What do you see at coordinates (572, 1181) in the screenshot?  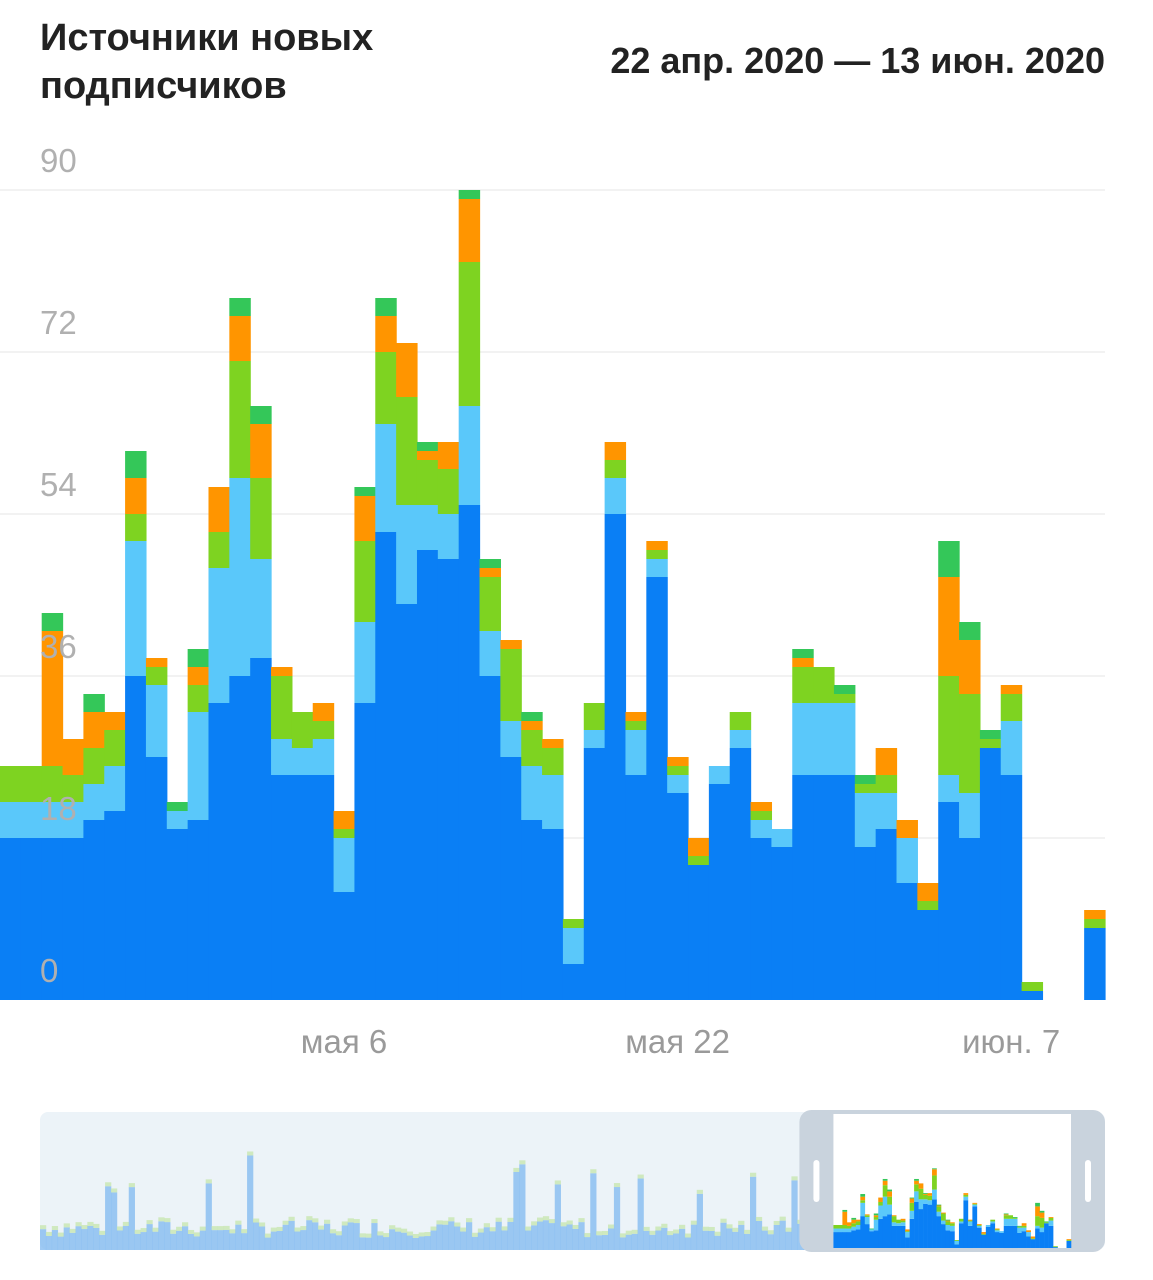 I see `range-navigator` at bounding box center [572, 1181].